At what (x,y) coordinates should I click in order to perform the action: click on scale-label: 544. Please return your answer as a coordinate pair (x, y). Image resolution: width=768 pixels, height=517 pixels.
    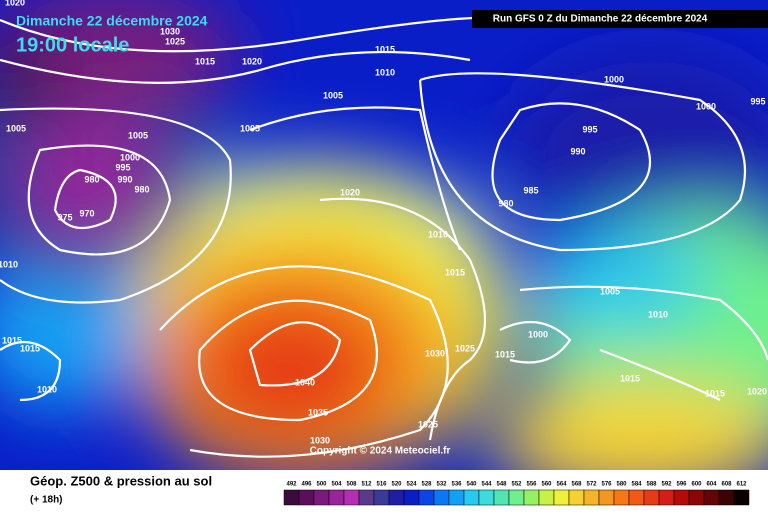
    Looking at the image, I should click on (486, 485).